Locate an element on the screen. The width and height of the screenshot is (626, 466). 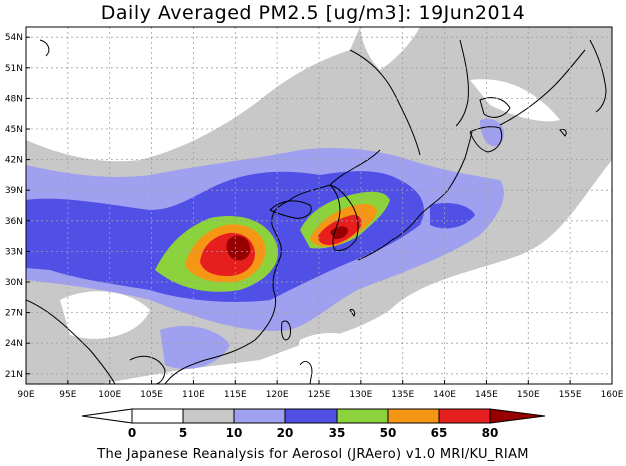
longitude-label: 135E is located at coordinates (402, 395).